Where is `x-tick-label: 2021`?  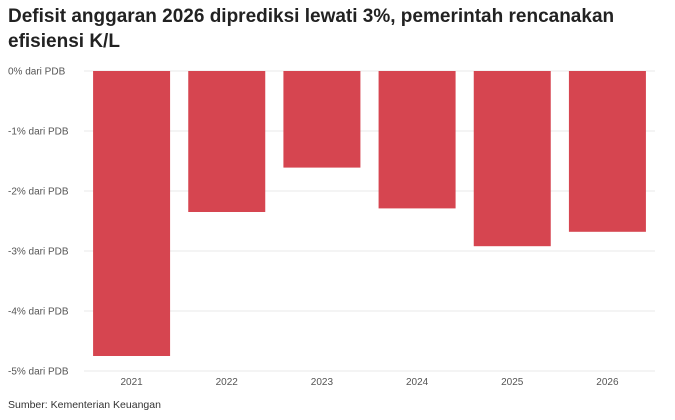
x-tick-label: 2021 is located at coordinates (131, 382).